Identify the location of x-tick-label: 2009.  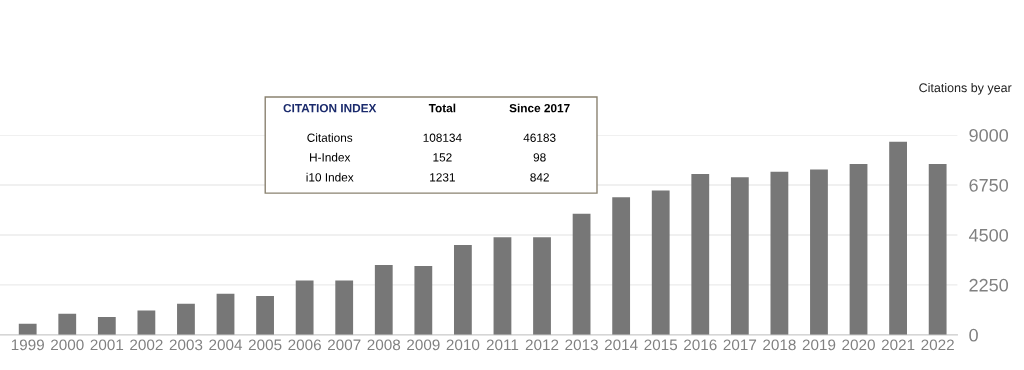
(423, 345).